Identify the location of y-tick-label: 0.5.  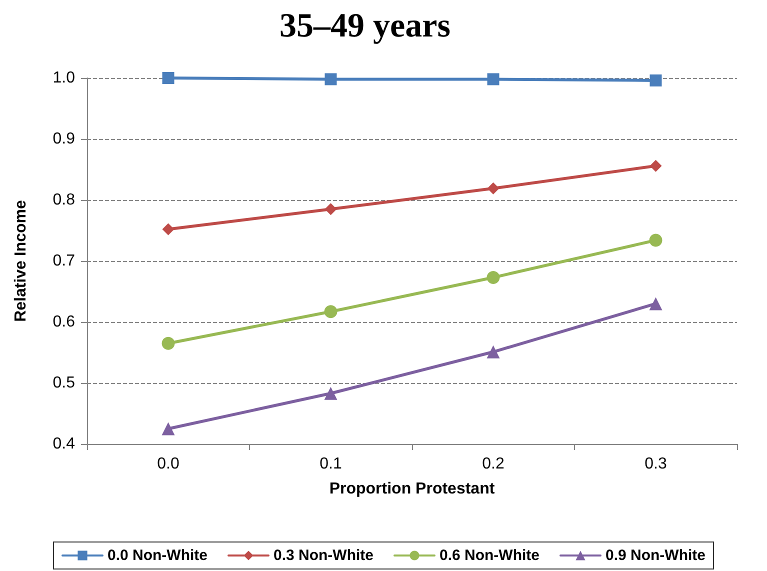
(64, 383).